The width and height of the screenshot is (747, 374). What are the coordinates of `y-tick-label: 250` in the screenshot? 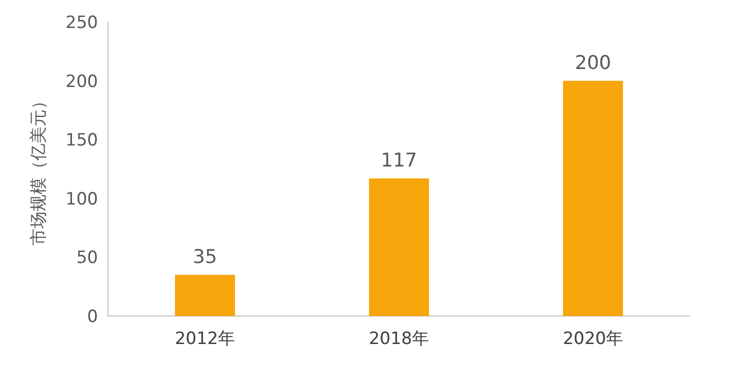 It's located at (82, 23).